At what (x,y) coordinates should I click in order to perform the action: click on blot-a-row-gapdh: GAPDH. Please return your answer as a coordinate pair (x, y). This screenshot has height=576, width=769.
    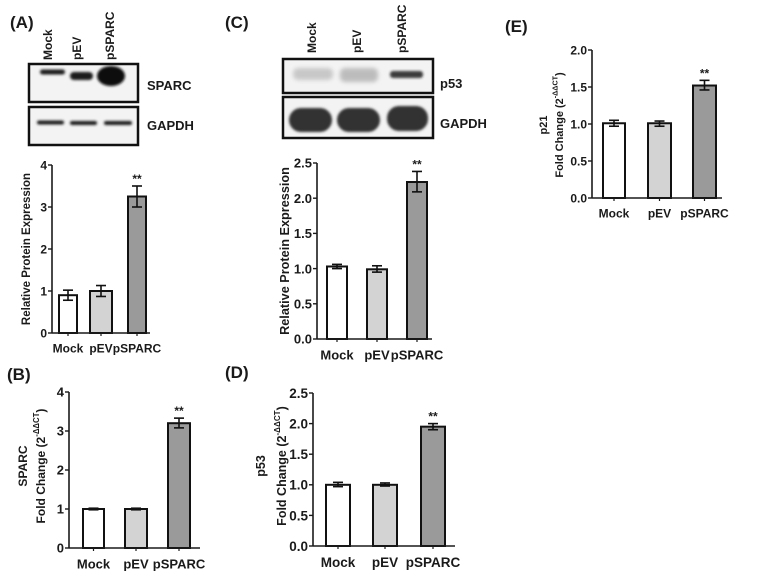
    Looking at the image, I should click on (170, 125).